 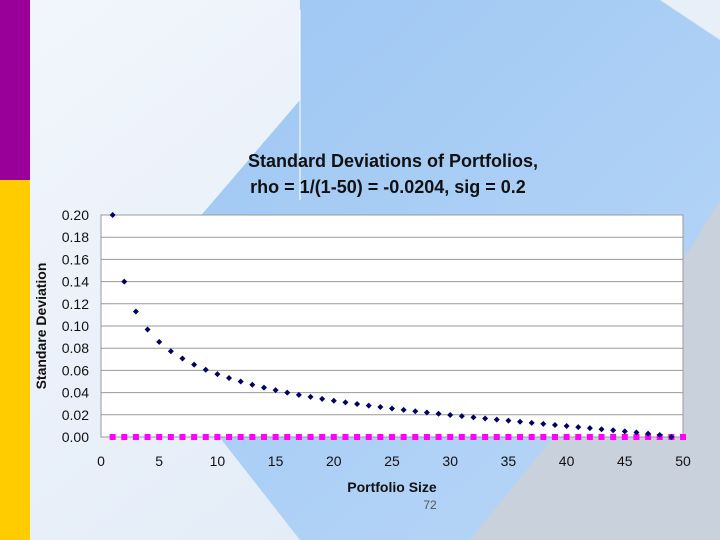 What do you see at coordinates (388, 187) in the screenshot?
I see `chart-title-line2: rho = 1/(1-50) = -0.0204, sig = 0.2` at bounding box center [388, 187].